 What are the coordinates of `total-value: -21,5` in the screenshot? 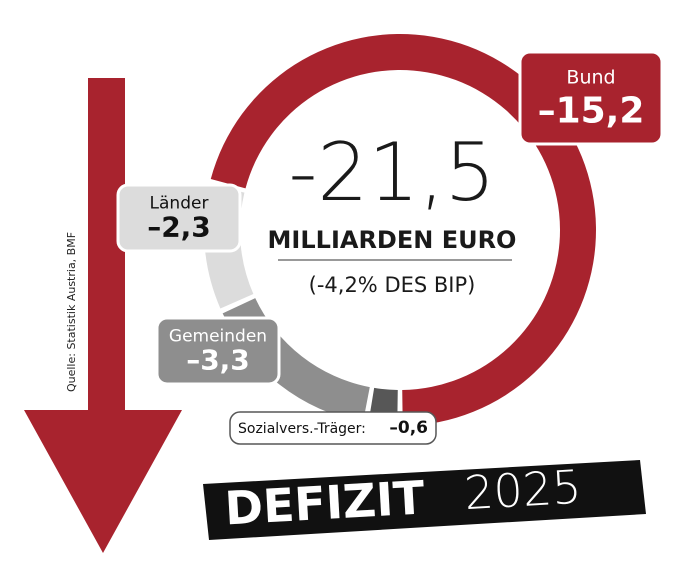 It's located at (392, 172).